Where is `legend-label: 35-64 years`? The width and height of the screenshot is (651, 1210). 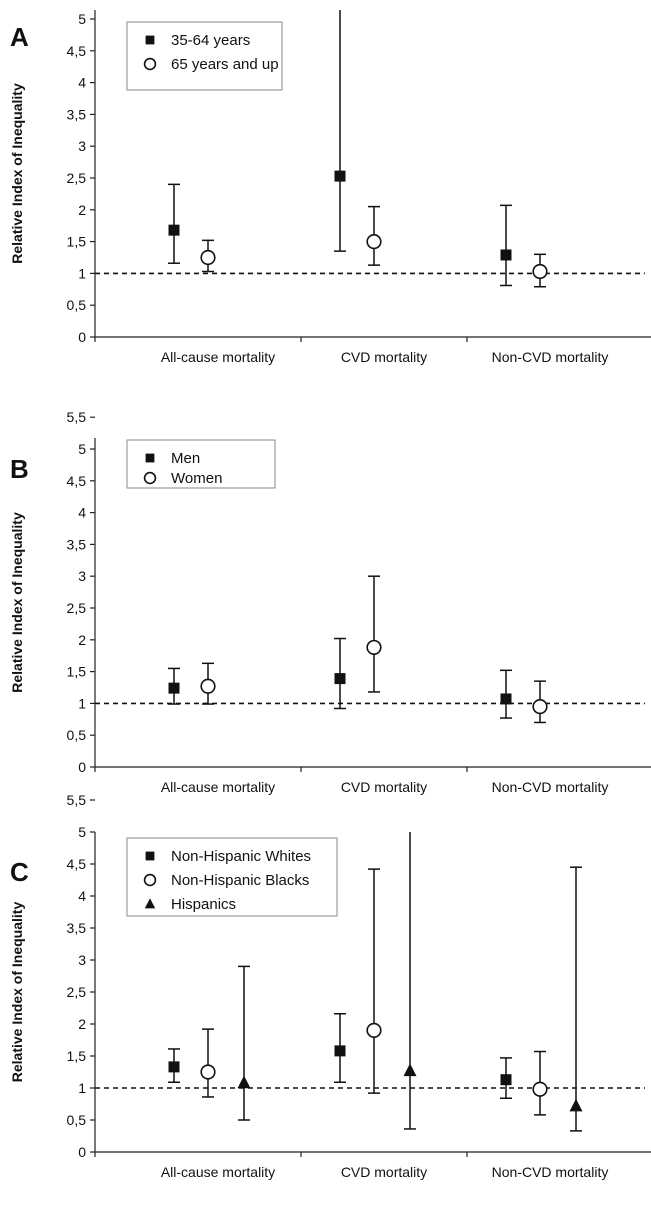 legend-label: 35-64 years is located at coordinates (210, 40).